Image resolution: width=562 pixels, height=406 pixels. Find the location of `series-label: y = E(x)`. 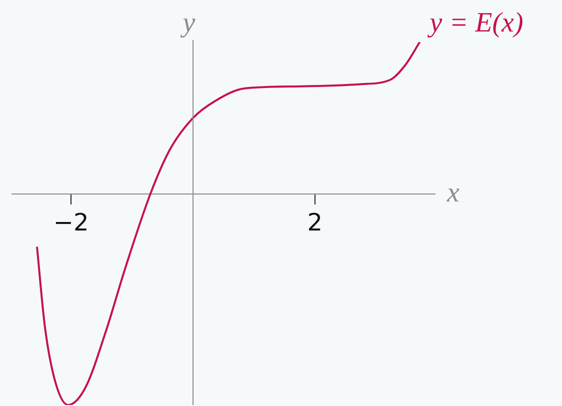

series-label: y = E(x) is located at coordinates (475, 22).